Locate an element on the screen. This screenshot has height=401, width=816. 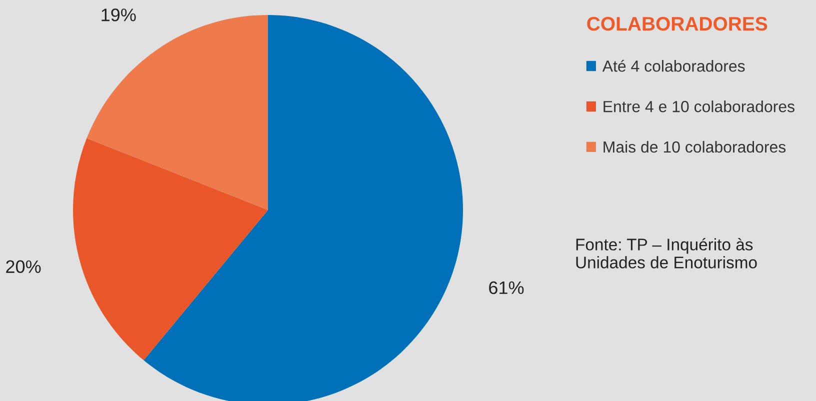
source-note: Fonte: TP – Inquérito às Unidades de Enoturismo is located at coordinates (666, 253).